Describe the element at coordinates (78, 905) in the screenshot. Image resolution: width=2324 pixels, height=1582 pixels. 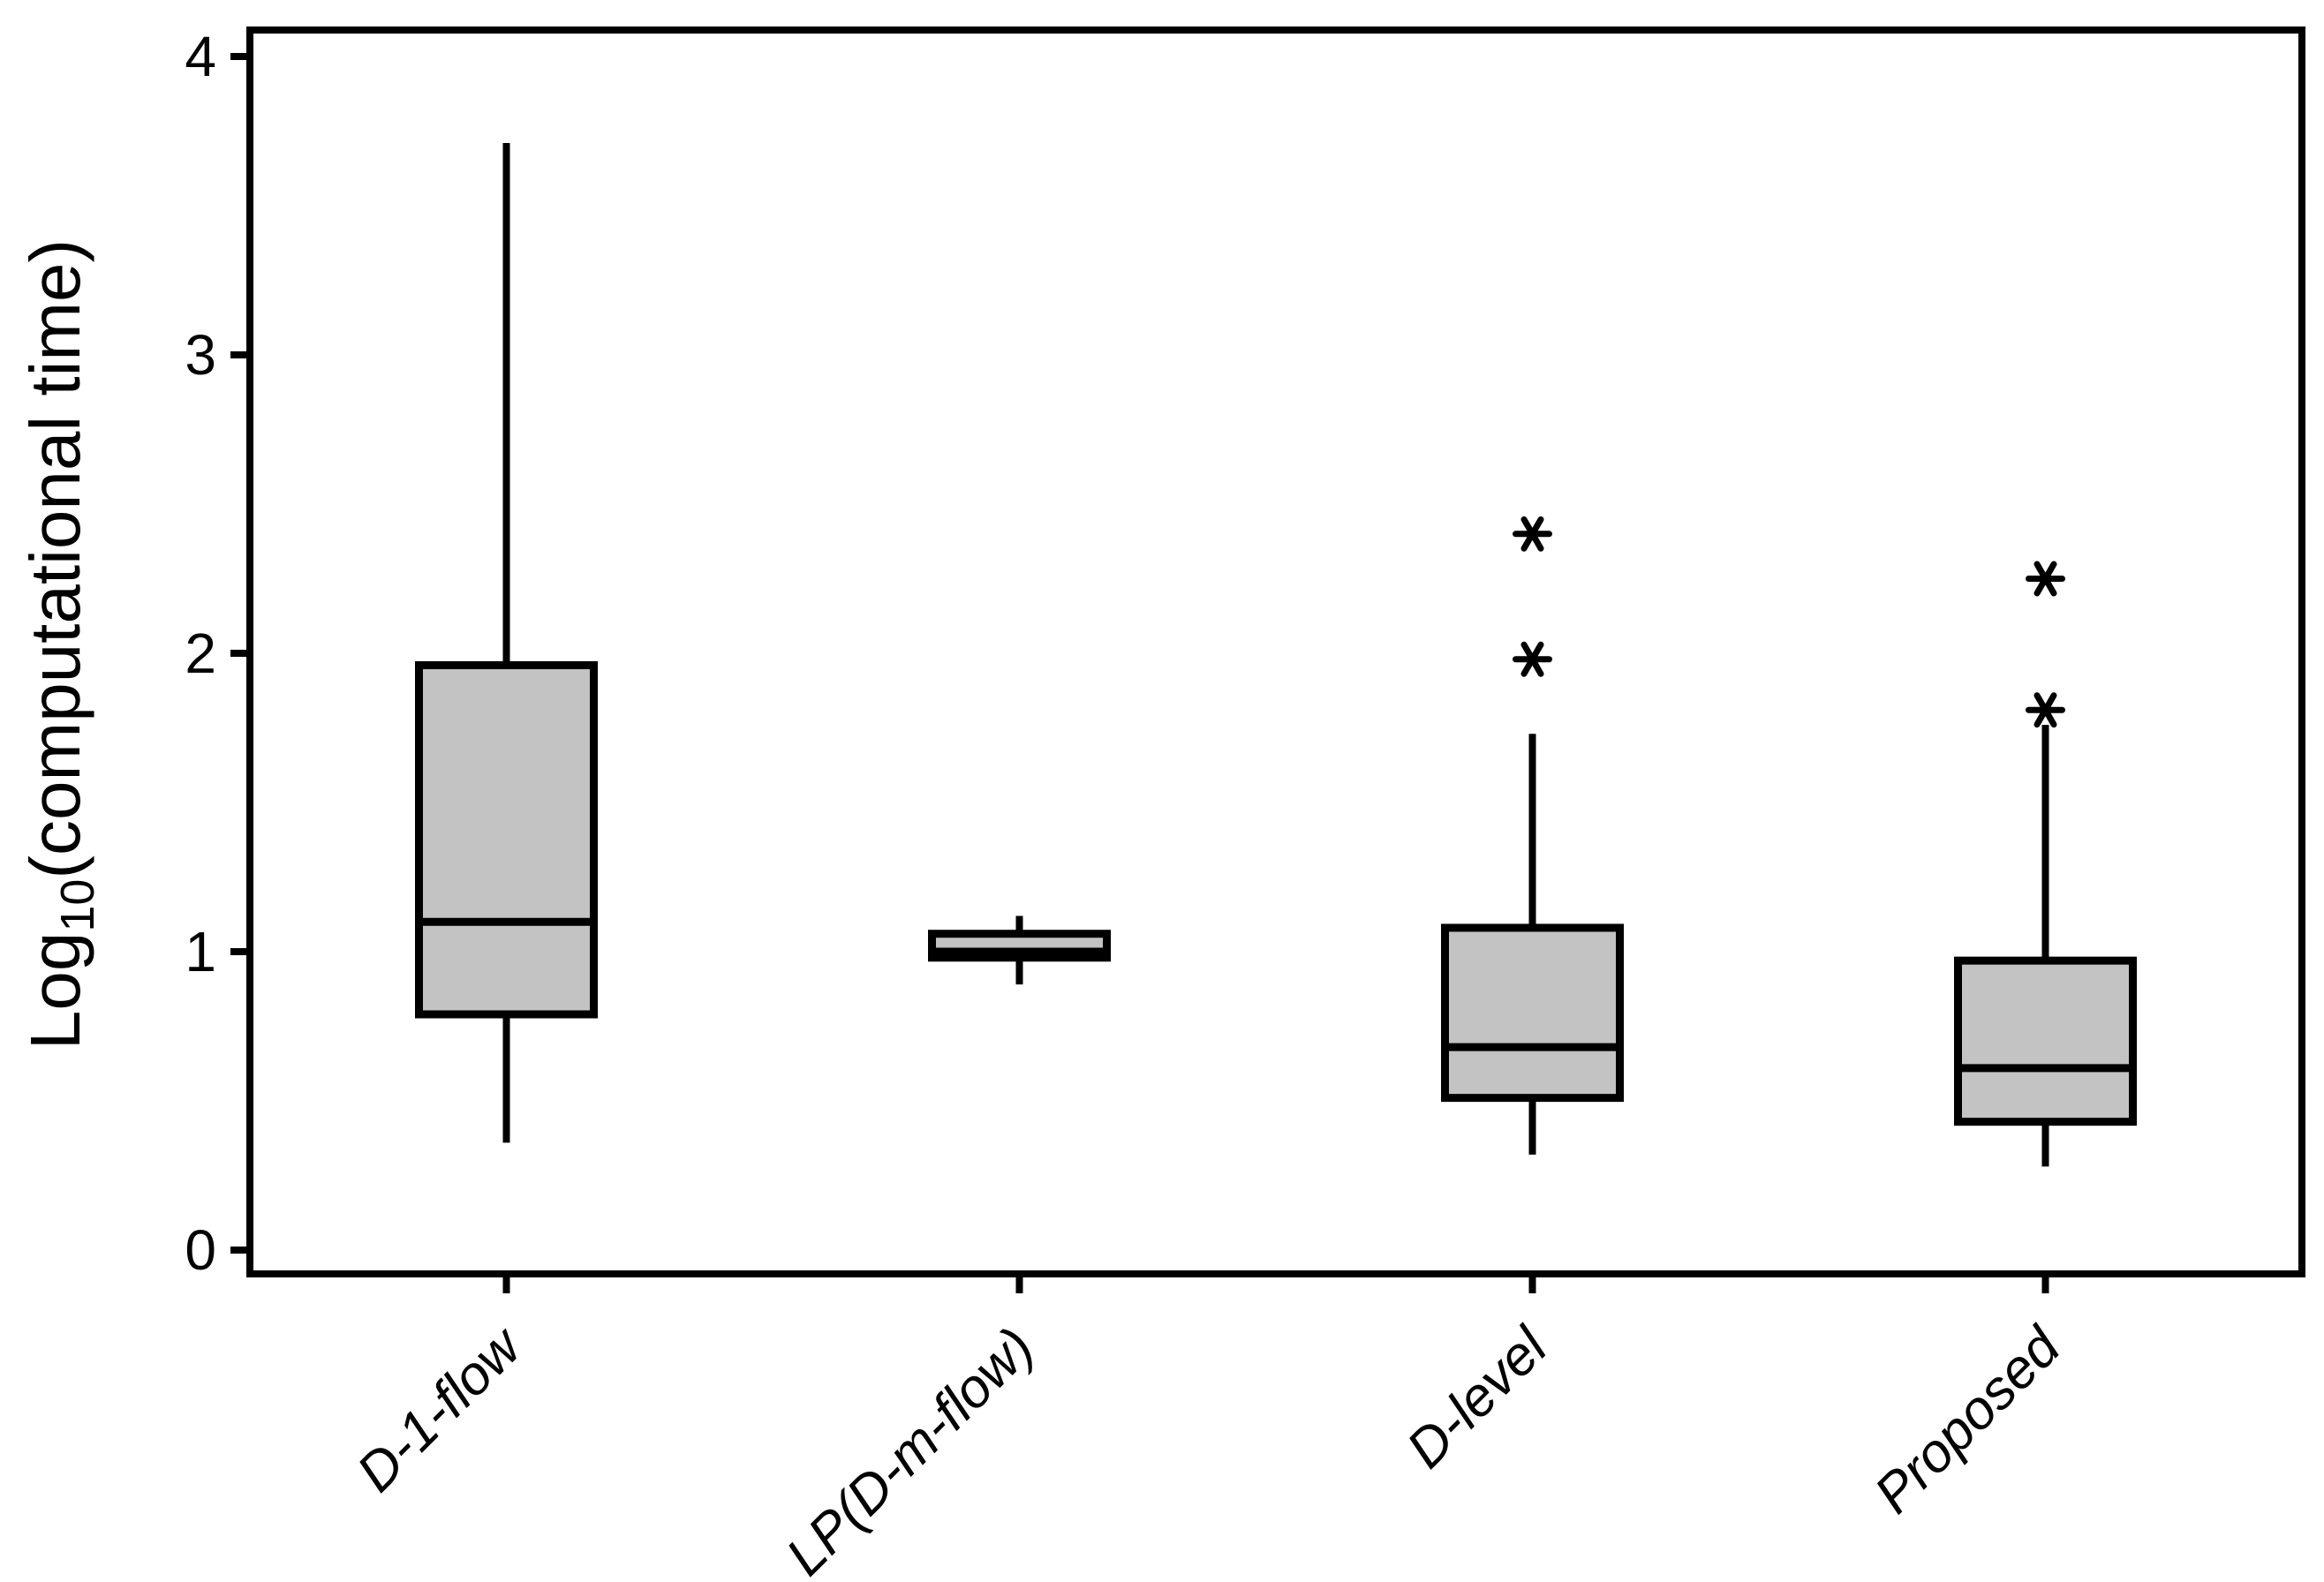
I see `y-axis-title-subscript: 10` at that location.